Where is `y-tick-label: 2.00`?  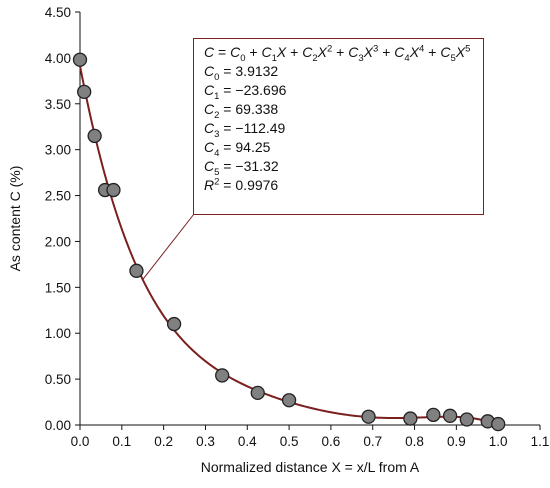 y-tick-label: 2.00 is located at coordinates (58, 241).